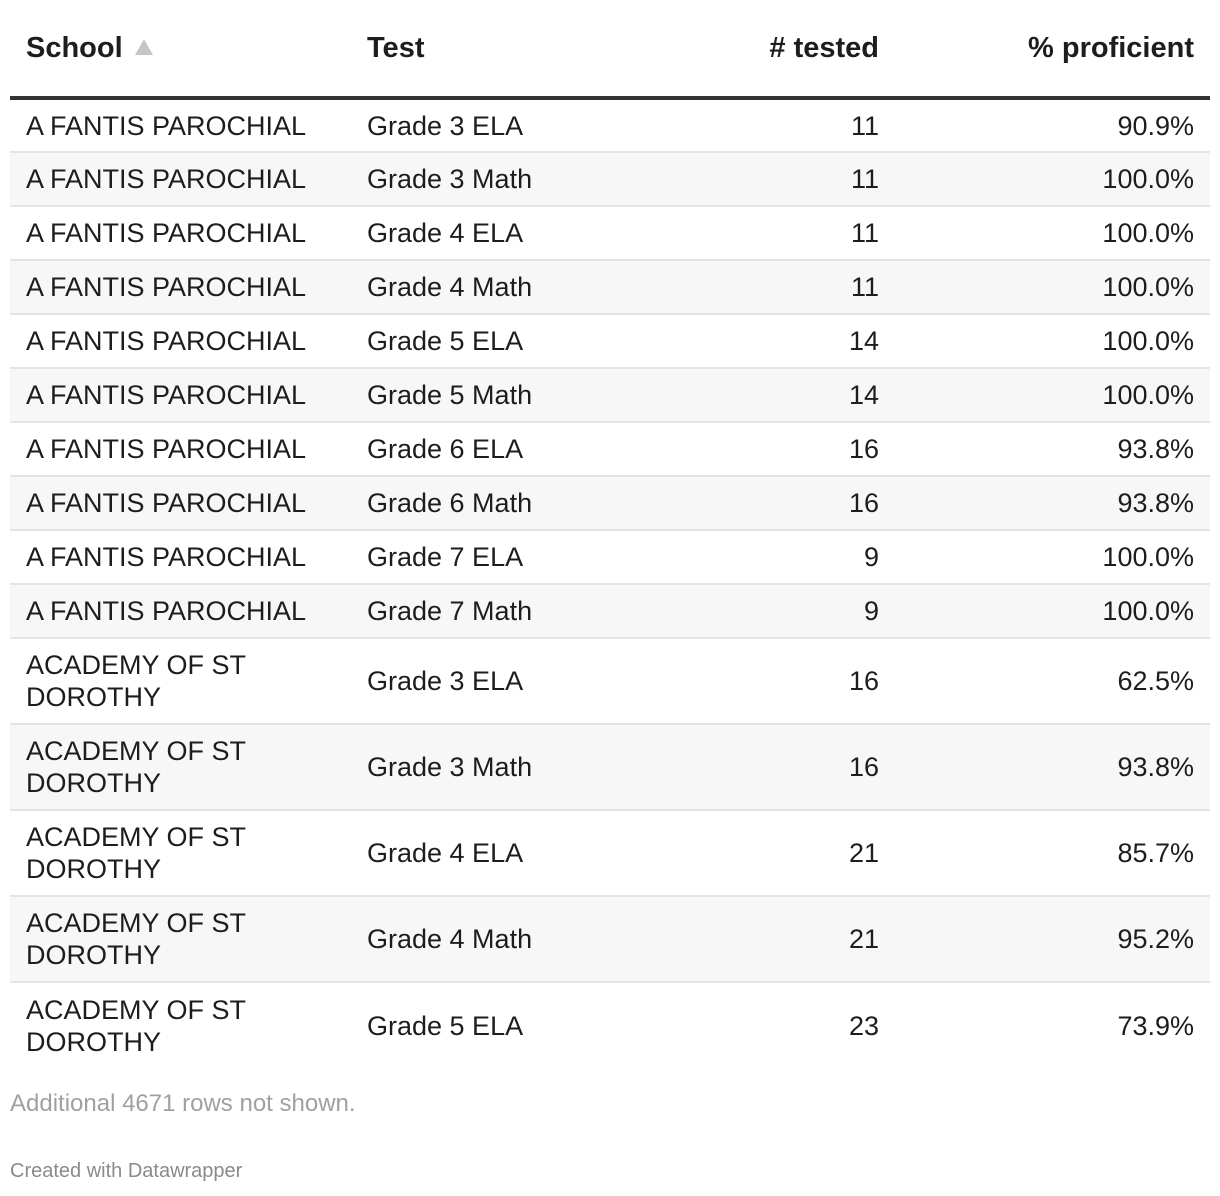  I want to click on table-row: A FANTIS PAROCHIAL Grade 7 ELA 9 100.0%, so click(610, 557).